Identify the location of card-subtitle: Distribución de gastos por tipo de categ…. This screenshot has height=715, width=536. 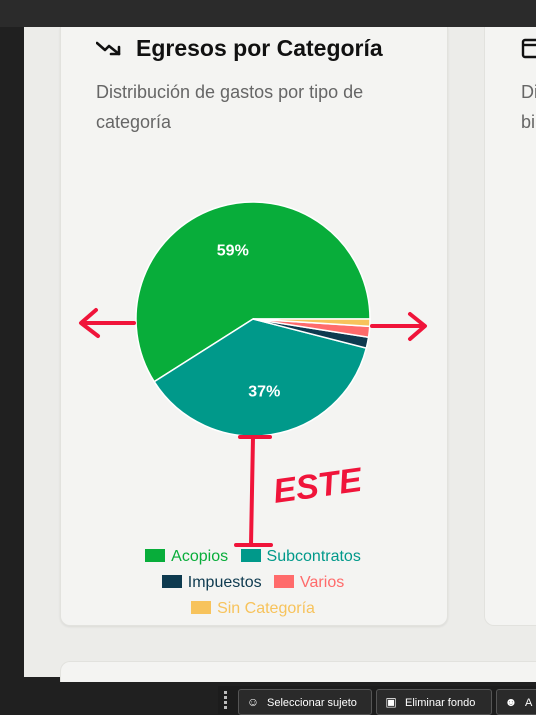
(230, 107).